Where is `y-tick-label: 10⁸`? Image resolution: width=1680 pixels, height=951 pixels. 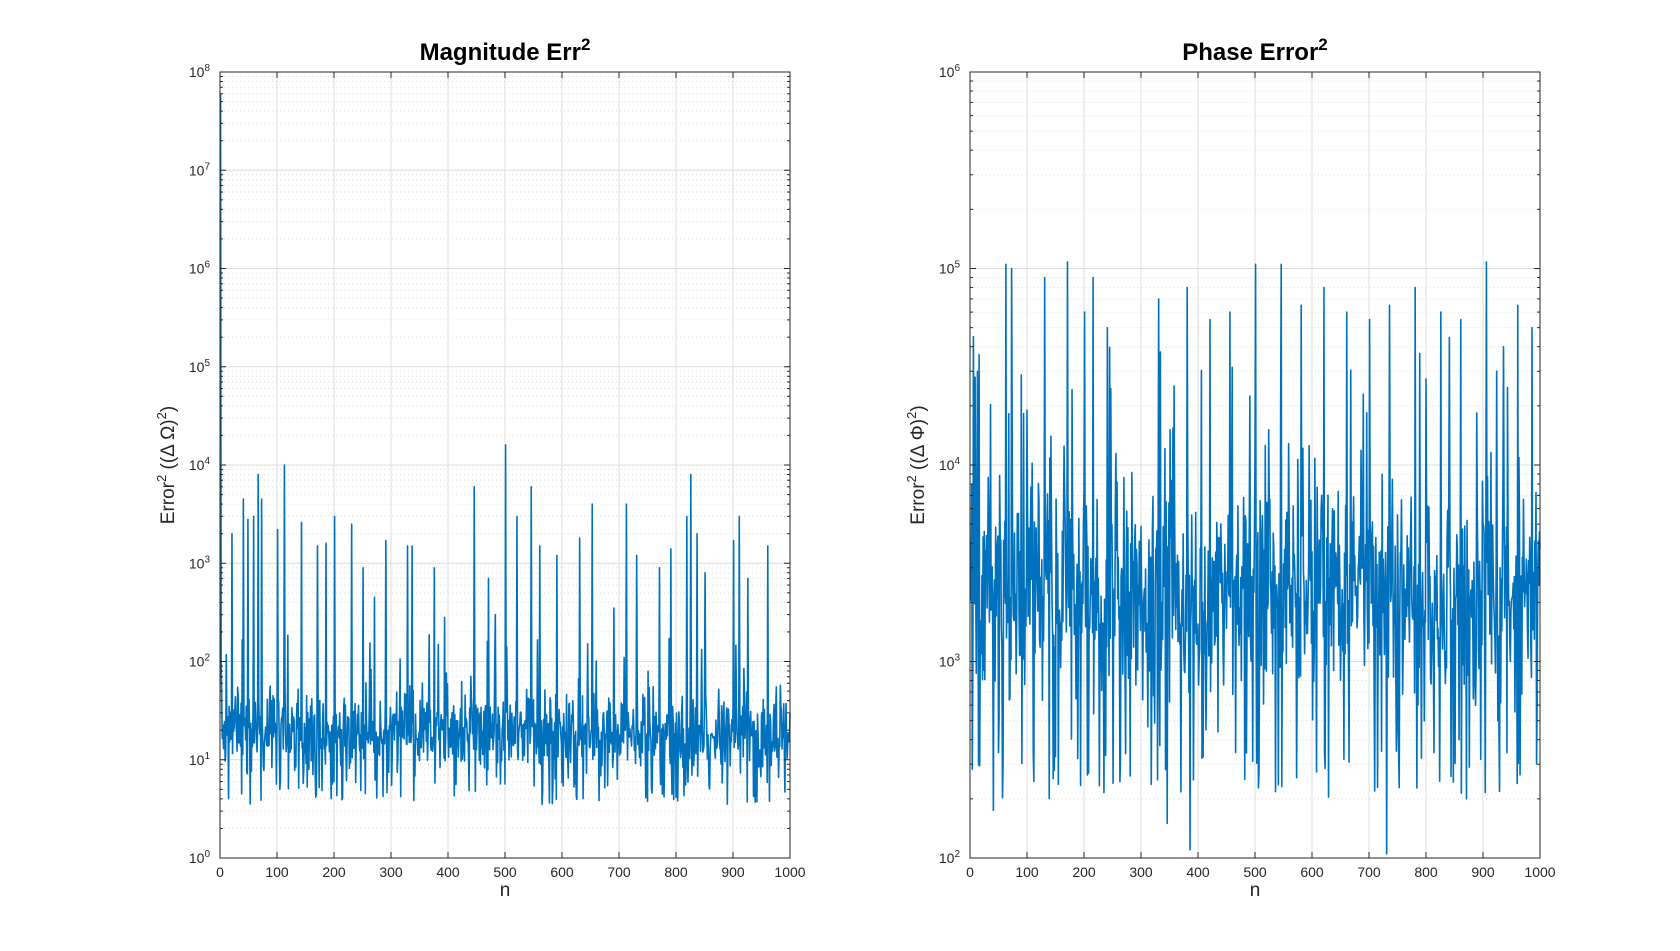 y-tick-label: 10⁸ is located at coordinates (200, 71).